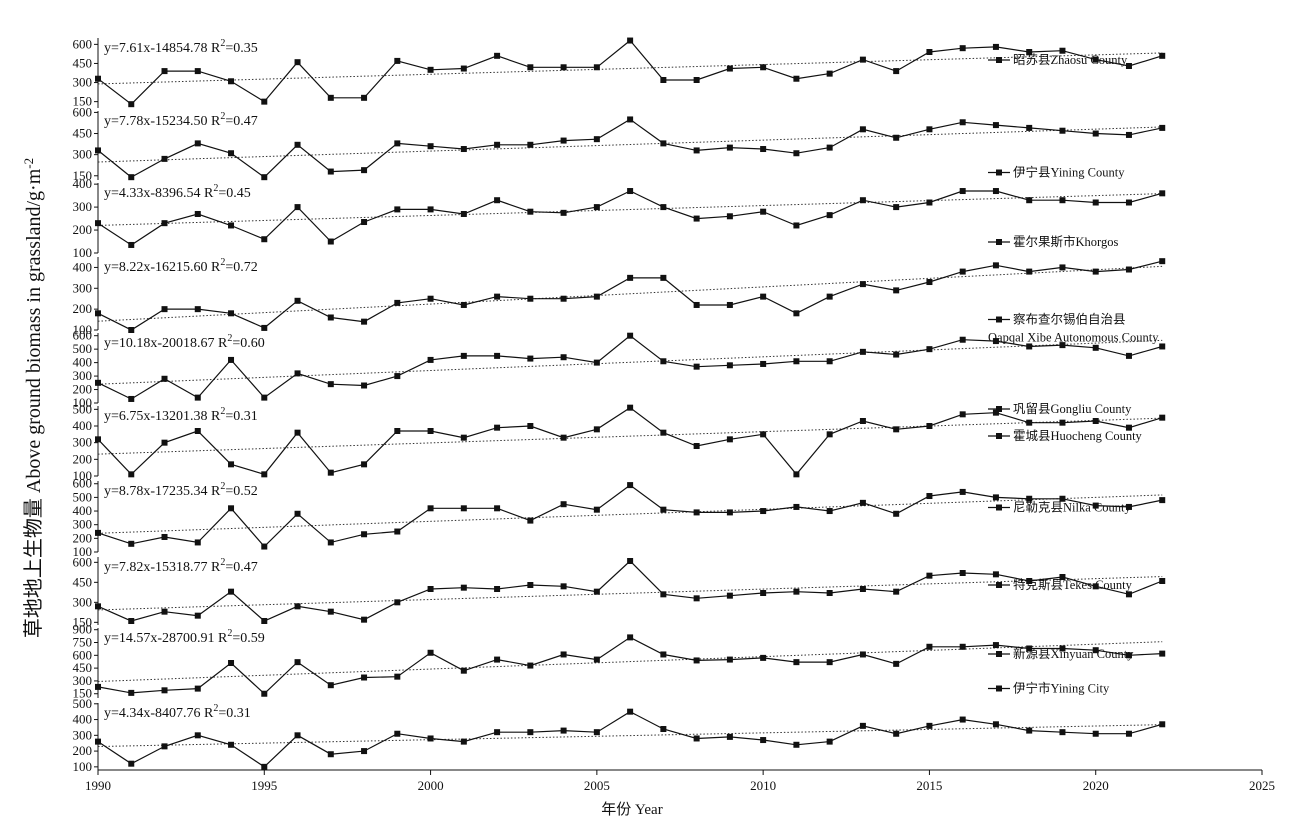  Describe the element at coordinates (177, 192) in the screenshot. I see `regression-equation: y=4.33x-8396.54 R2=0.45` at that location.